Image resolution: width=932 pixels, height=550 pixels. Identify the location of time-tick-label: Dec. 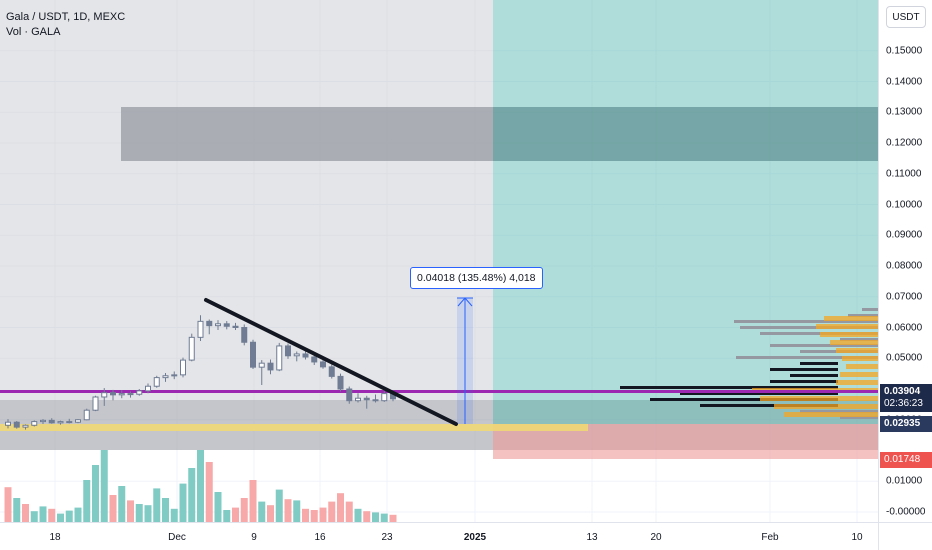
(177, 537).